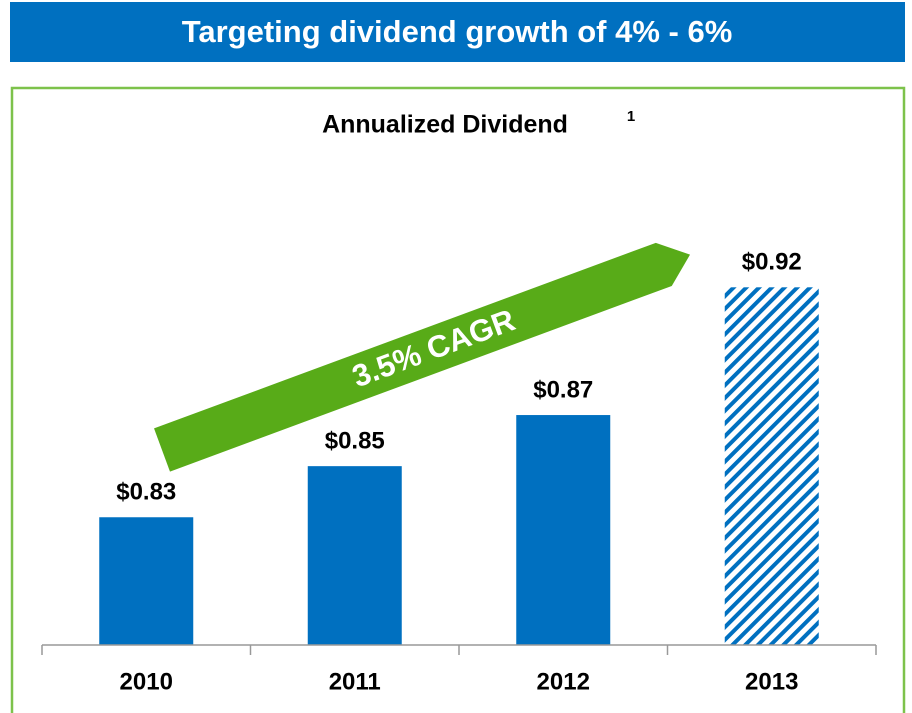 The height and width of the screenshot is (713, 912). I want to click on value-label: $0.92, so click(772, 262).